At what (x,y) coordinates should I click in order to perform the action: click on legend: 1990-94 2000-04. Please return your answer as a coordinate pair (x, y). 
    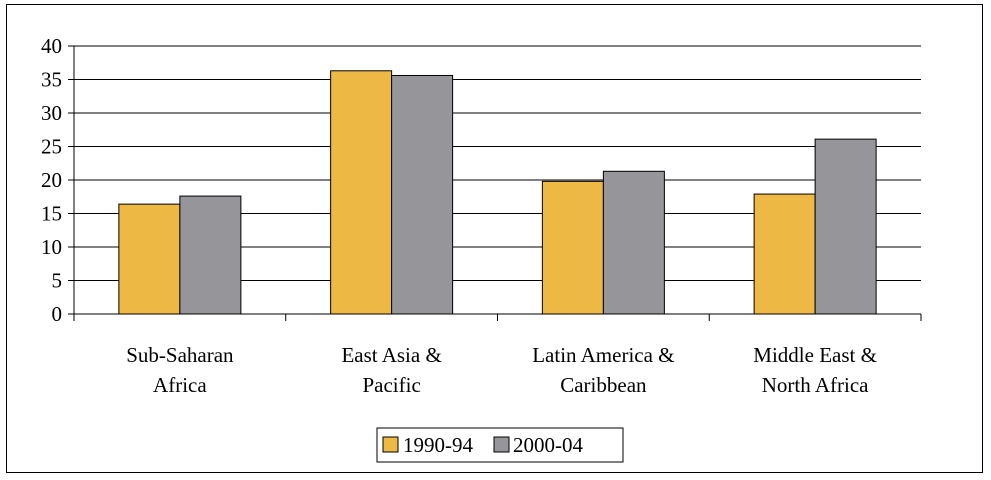
    Looking at the image, I should click on (500, 445).